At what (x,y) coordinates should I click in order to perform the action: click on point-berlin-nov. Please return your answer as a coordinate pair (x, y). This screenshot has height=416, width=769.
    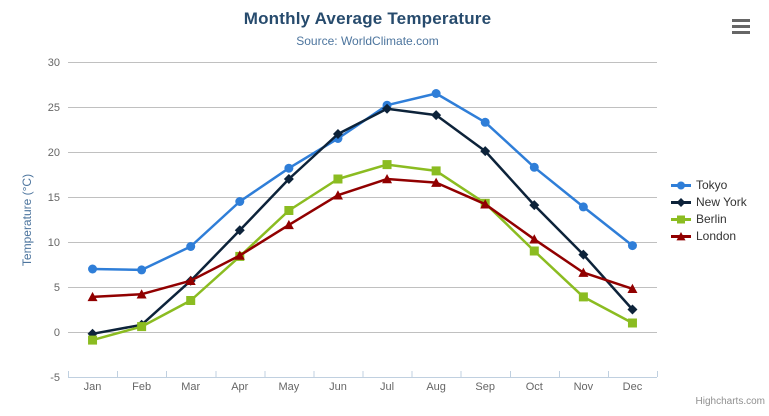
    Looking at the image, I should click on (583, 297).